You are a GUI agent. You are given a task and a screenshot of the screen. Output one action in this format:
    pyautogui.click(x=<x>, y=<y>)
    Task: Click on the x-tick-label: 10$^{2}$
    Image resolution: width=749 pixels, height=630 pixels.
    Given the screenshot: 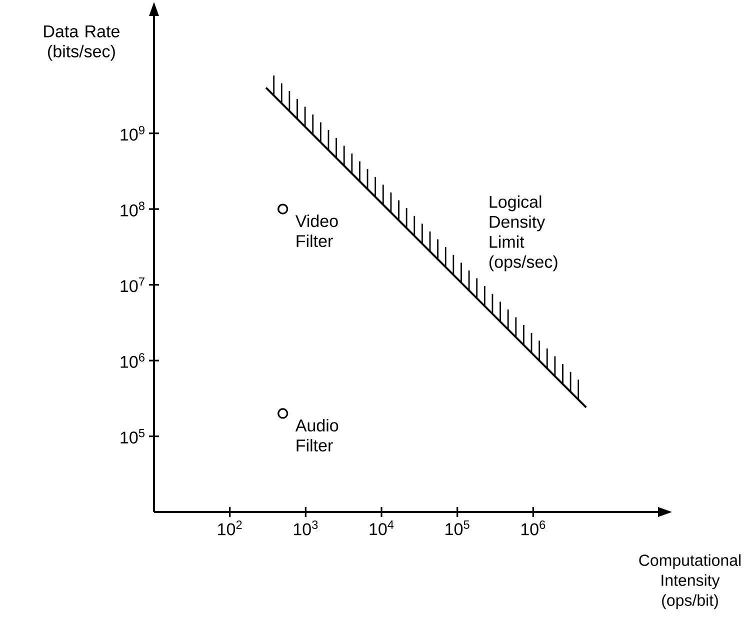 What is the action you would take?
    pyautogui.click(x=230, y=528)
    